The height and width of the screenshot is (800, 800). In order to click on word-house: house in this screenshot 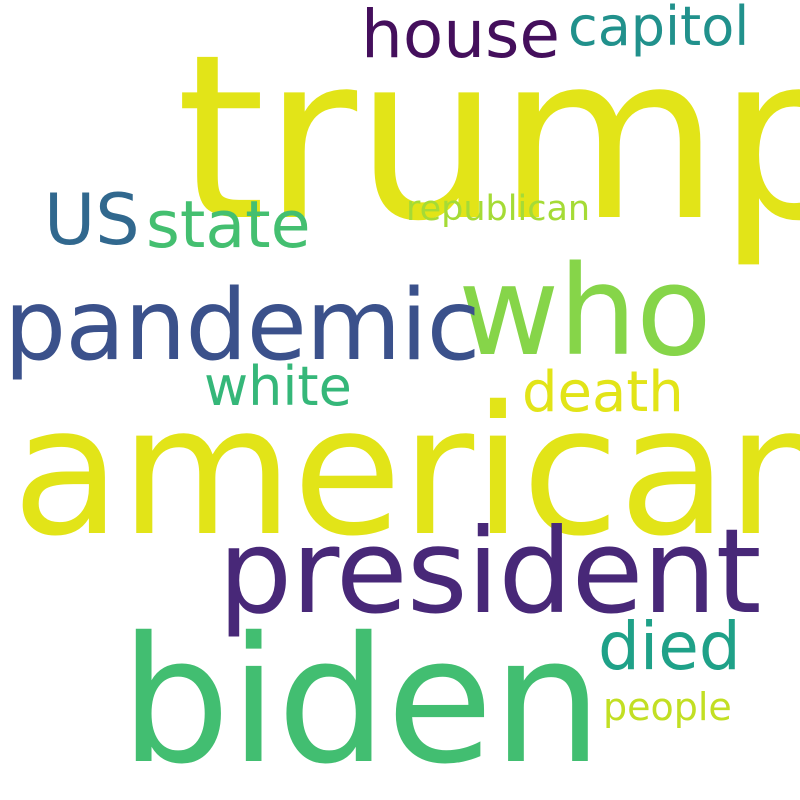, I will do `click(461, 36)`.